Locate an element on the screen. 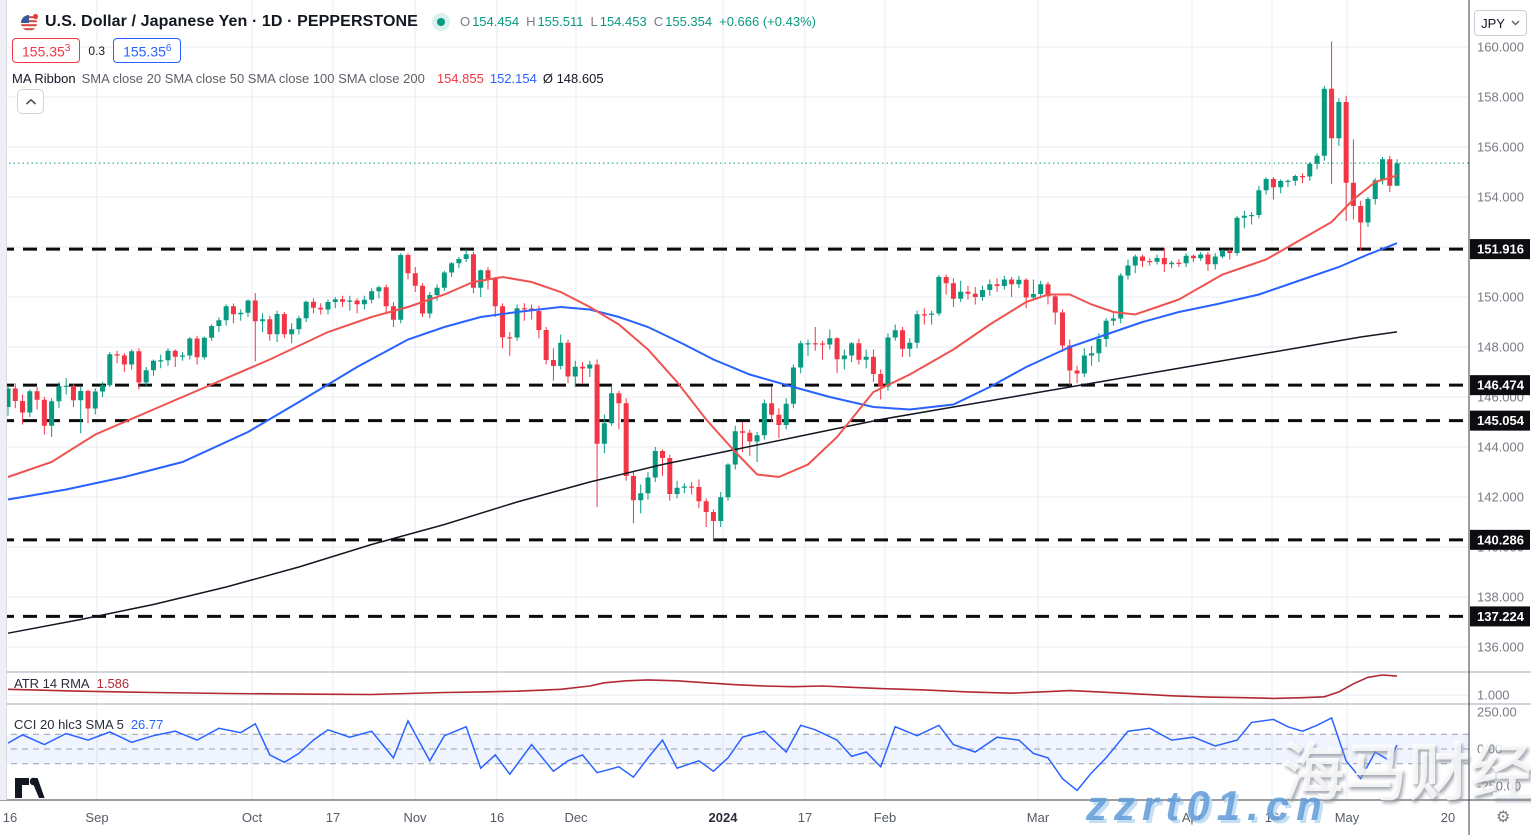 This screenshot has width=1531, height=835. svg-text: 145.054 is located at coordinates (1501, 420).